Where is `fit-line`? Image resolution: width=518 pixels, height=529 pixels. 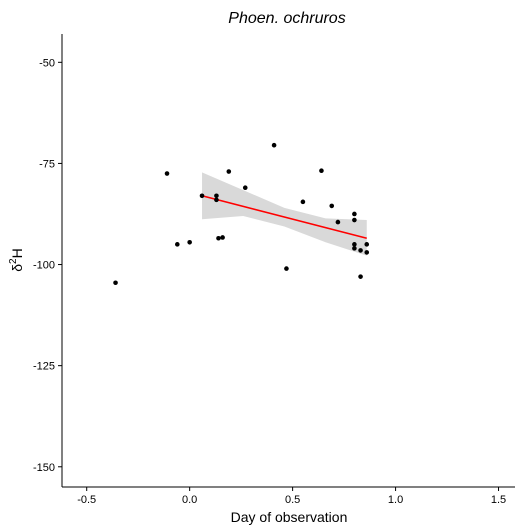
fit-line is located at coordinates (284, 217).